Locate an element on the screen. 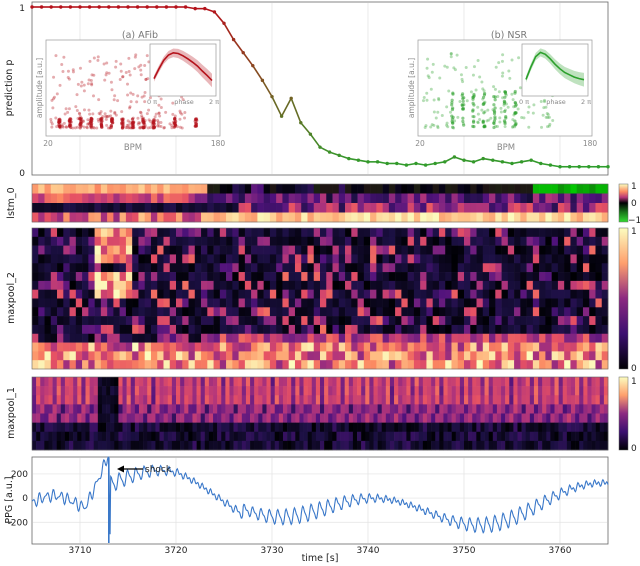 Image resolution: width=640 pixels, height=566 pixels. prediction-point is located at coordinates (397, 163).